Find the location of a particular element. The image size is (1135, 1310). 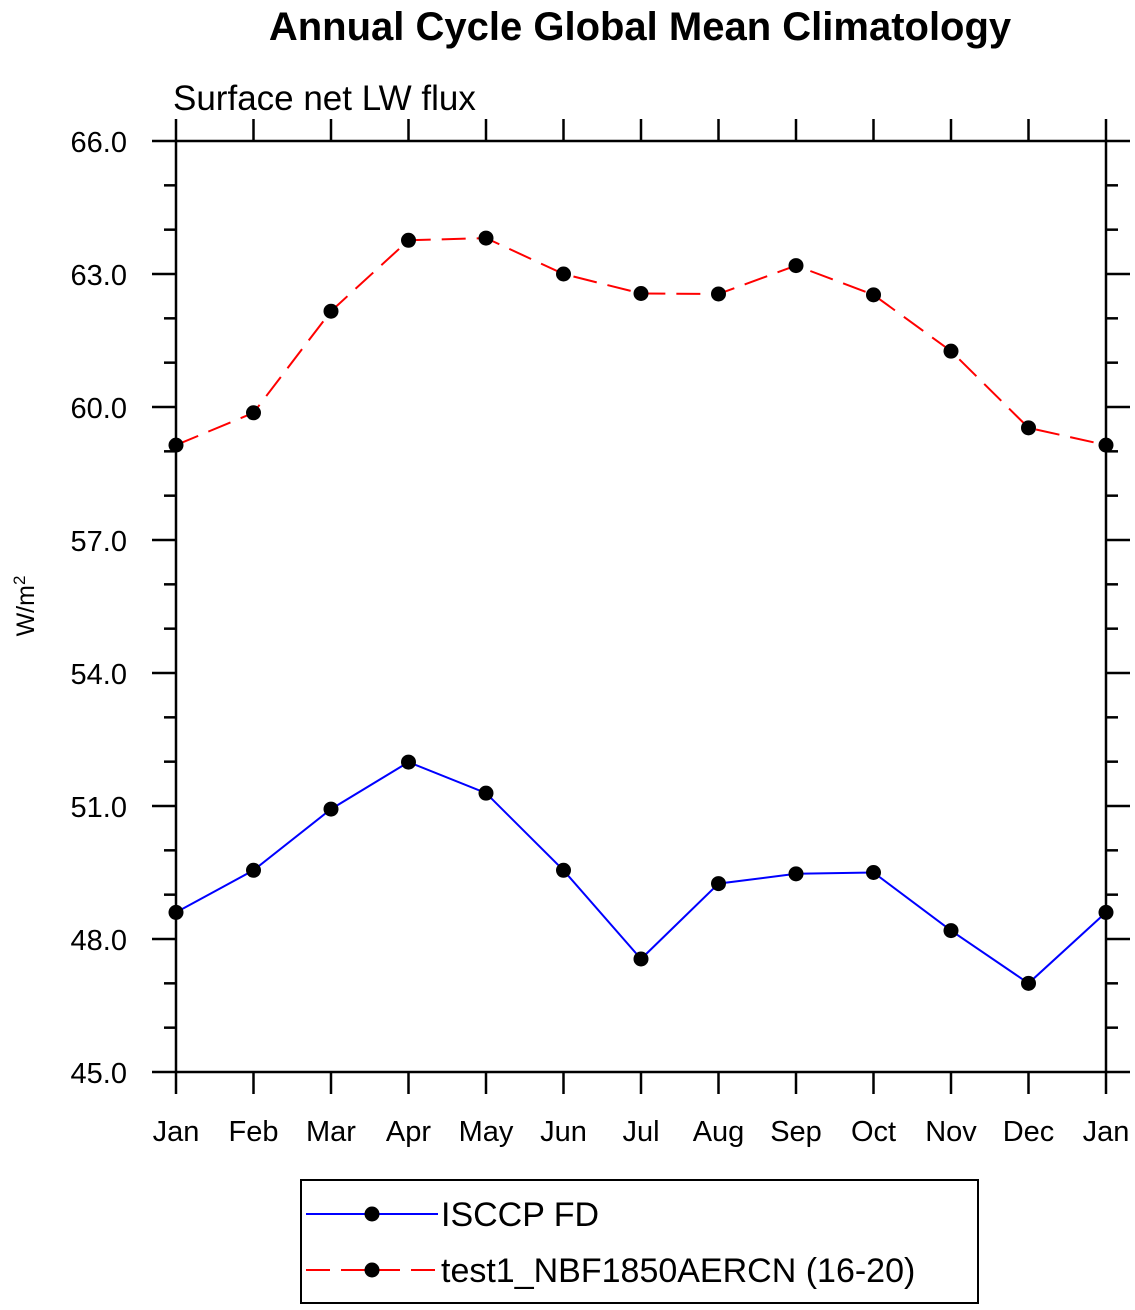

y-tick-label: 48.0 is located at coordinates (99, 941).